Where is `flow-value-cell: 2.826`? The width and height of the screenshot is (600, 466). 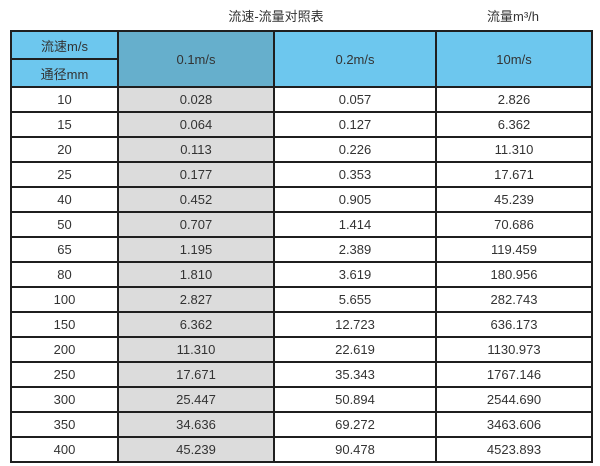
flow-value-cell: 2.826 is located at coordinates (514, 99).